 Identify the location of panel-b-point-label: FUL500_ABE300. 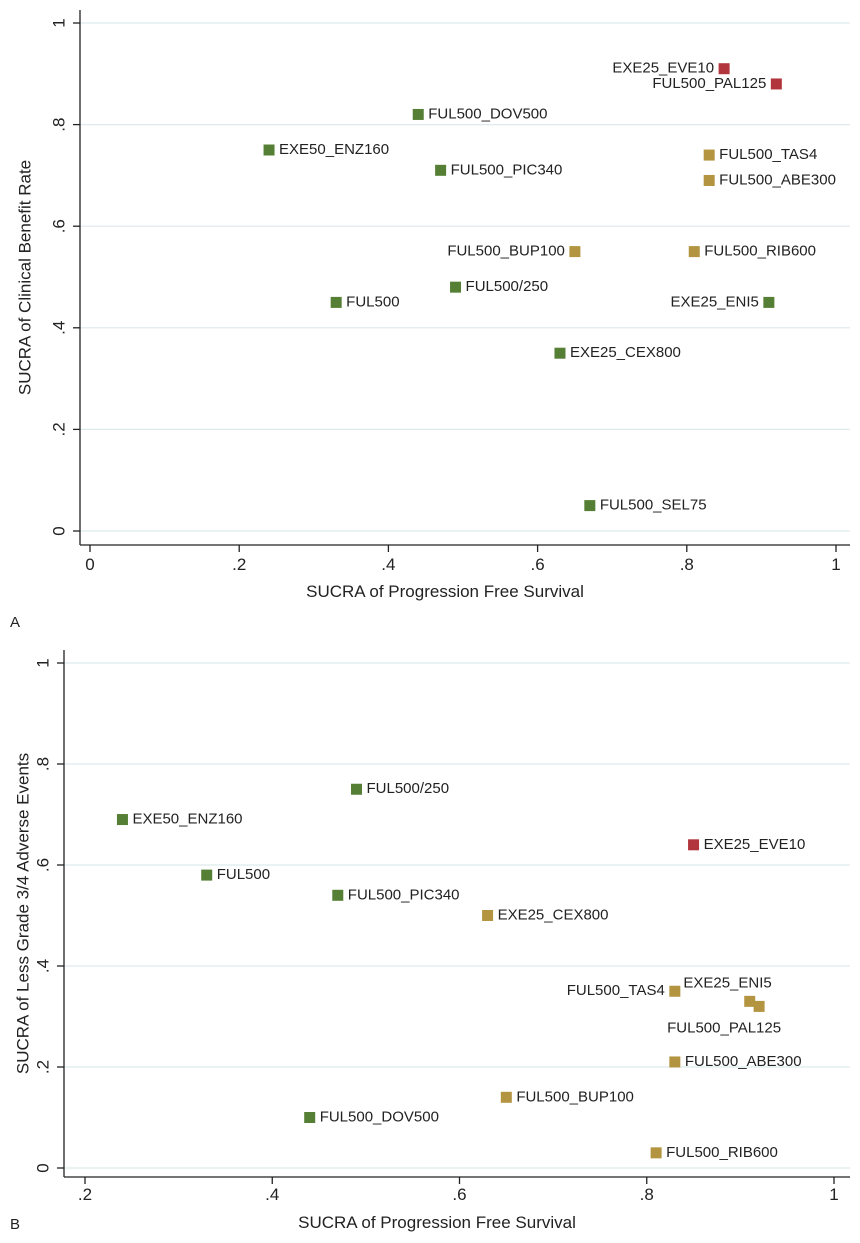
(743, 1061).